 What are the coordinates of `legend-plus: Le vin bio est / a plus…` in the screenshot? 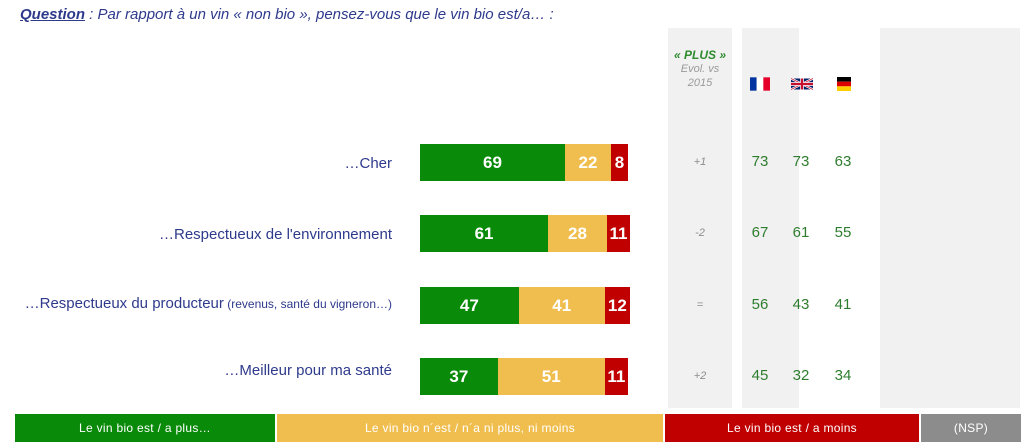 It's located at (145, 428).